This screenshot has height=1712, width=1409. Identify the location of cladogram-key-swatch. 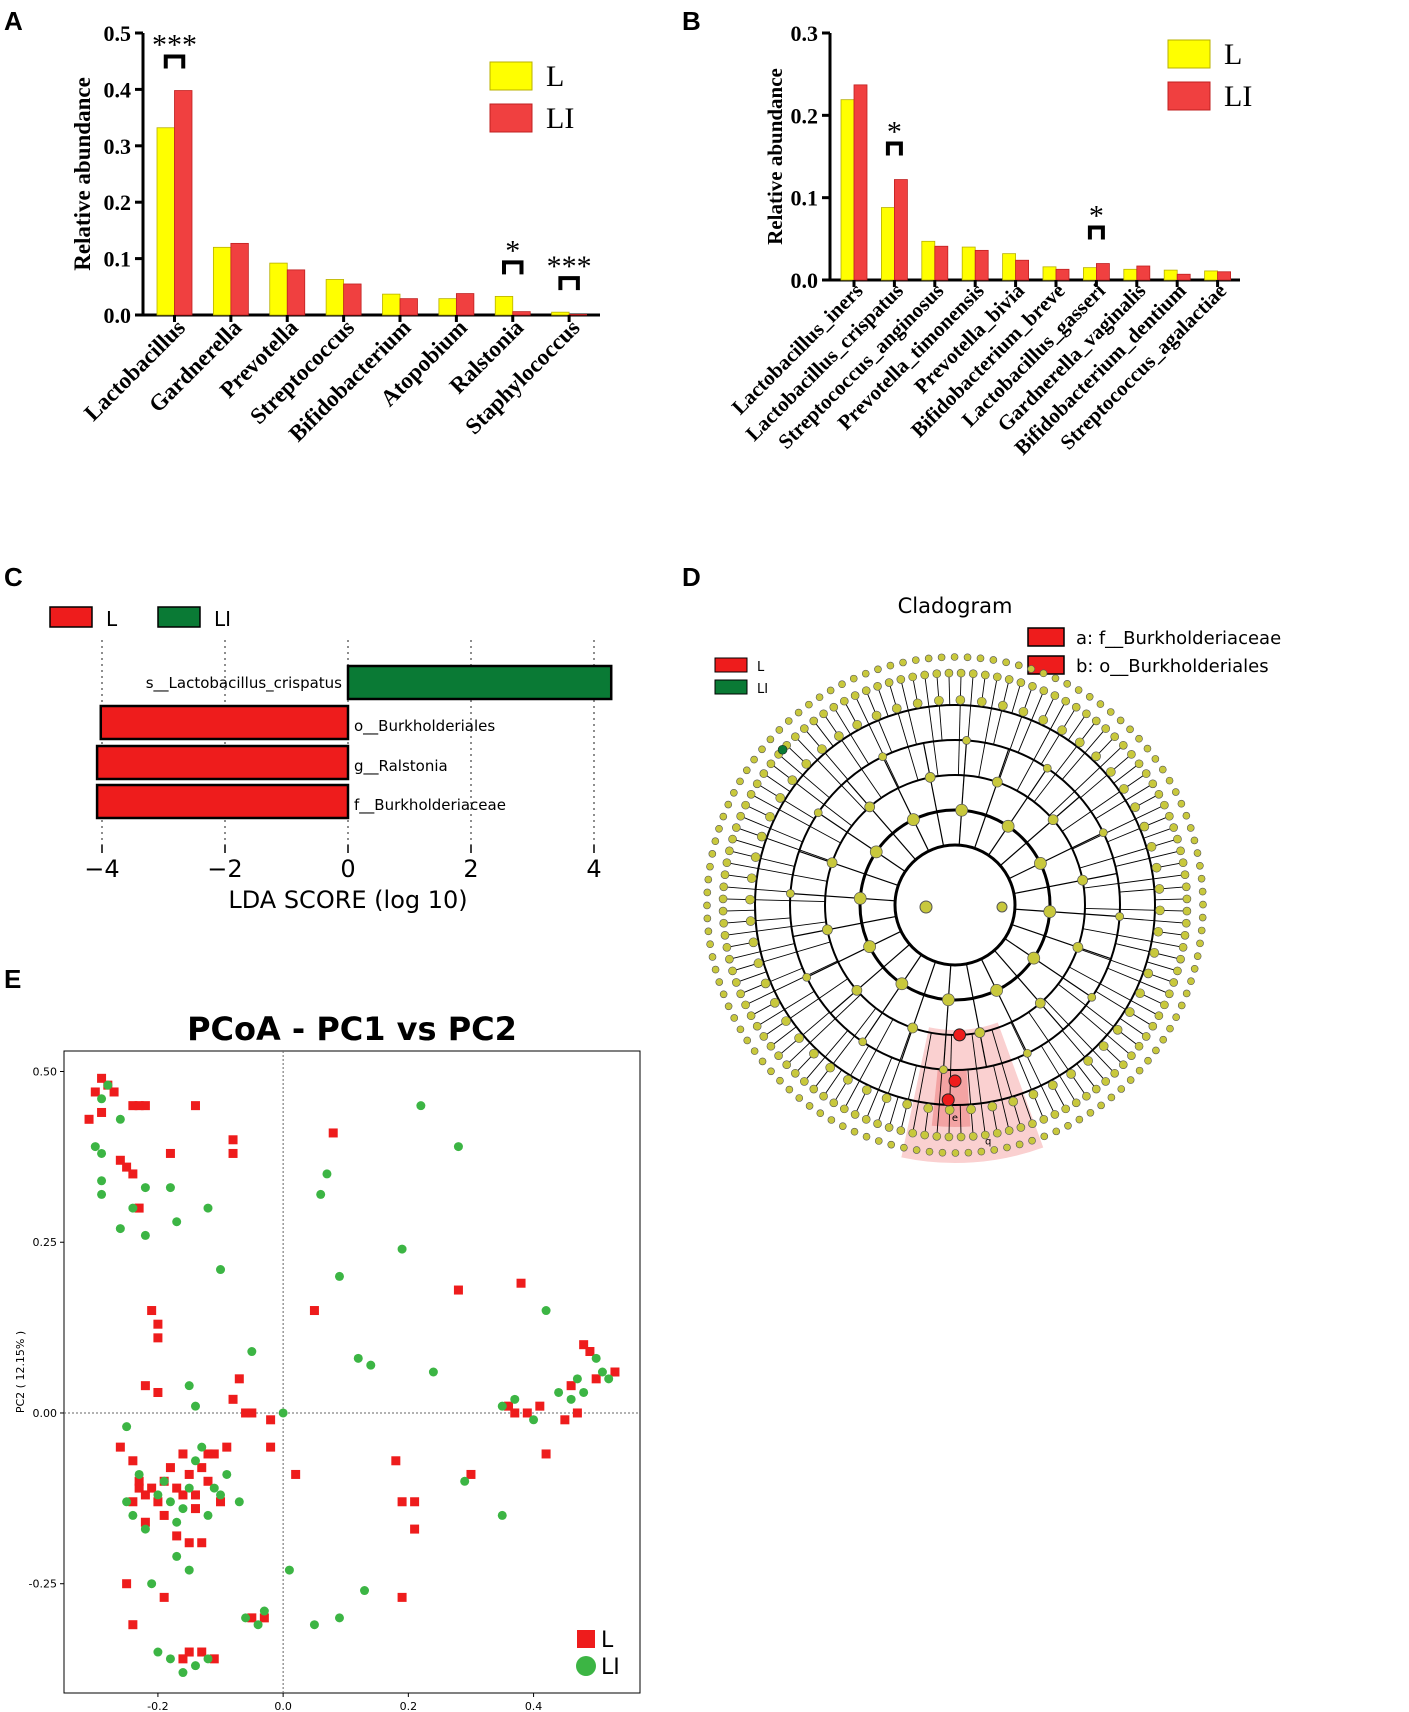
(1046, 637).